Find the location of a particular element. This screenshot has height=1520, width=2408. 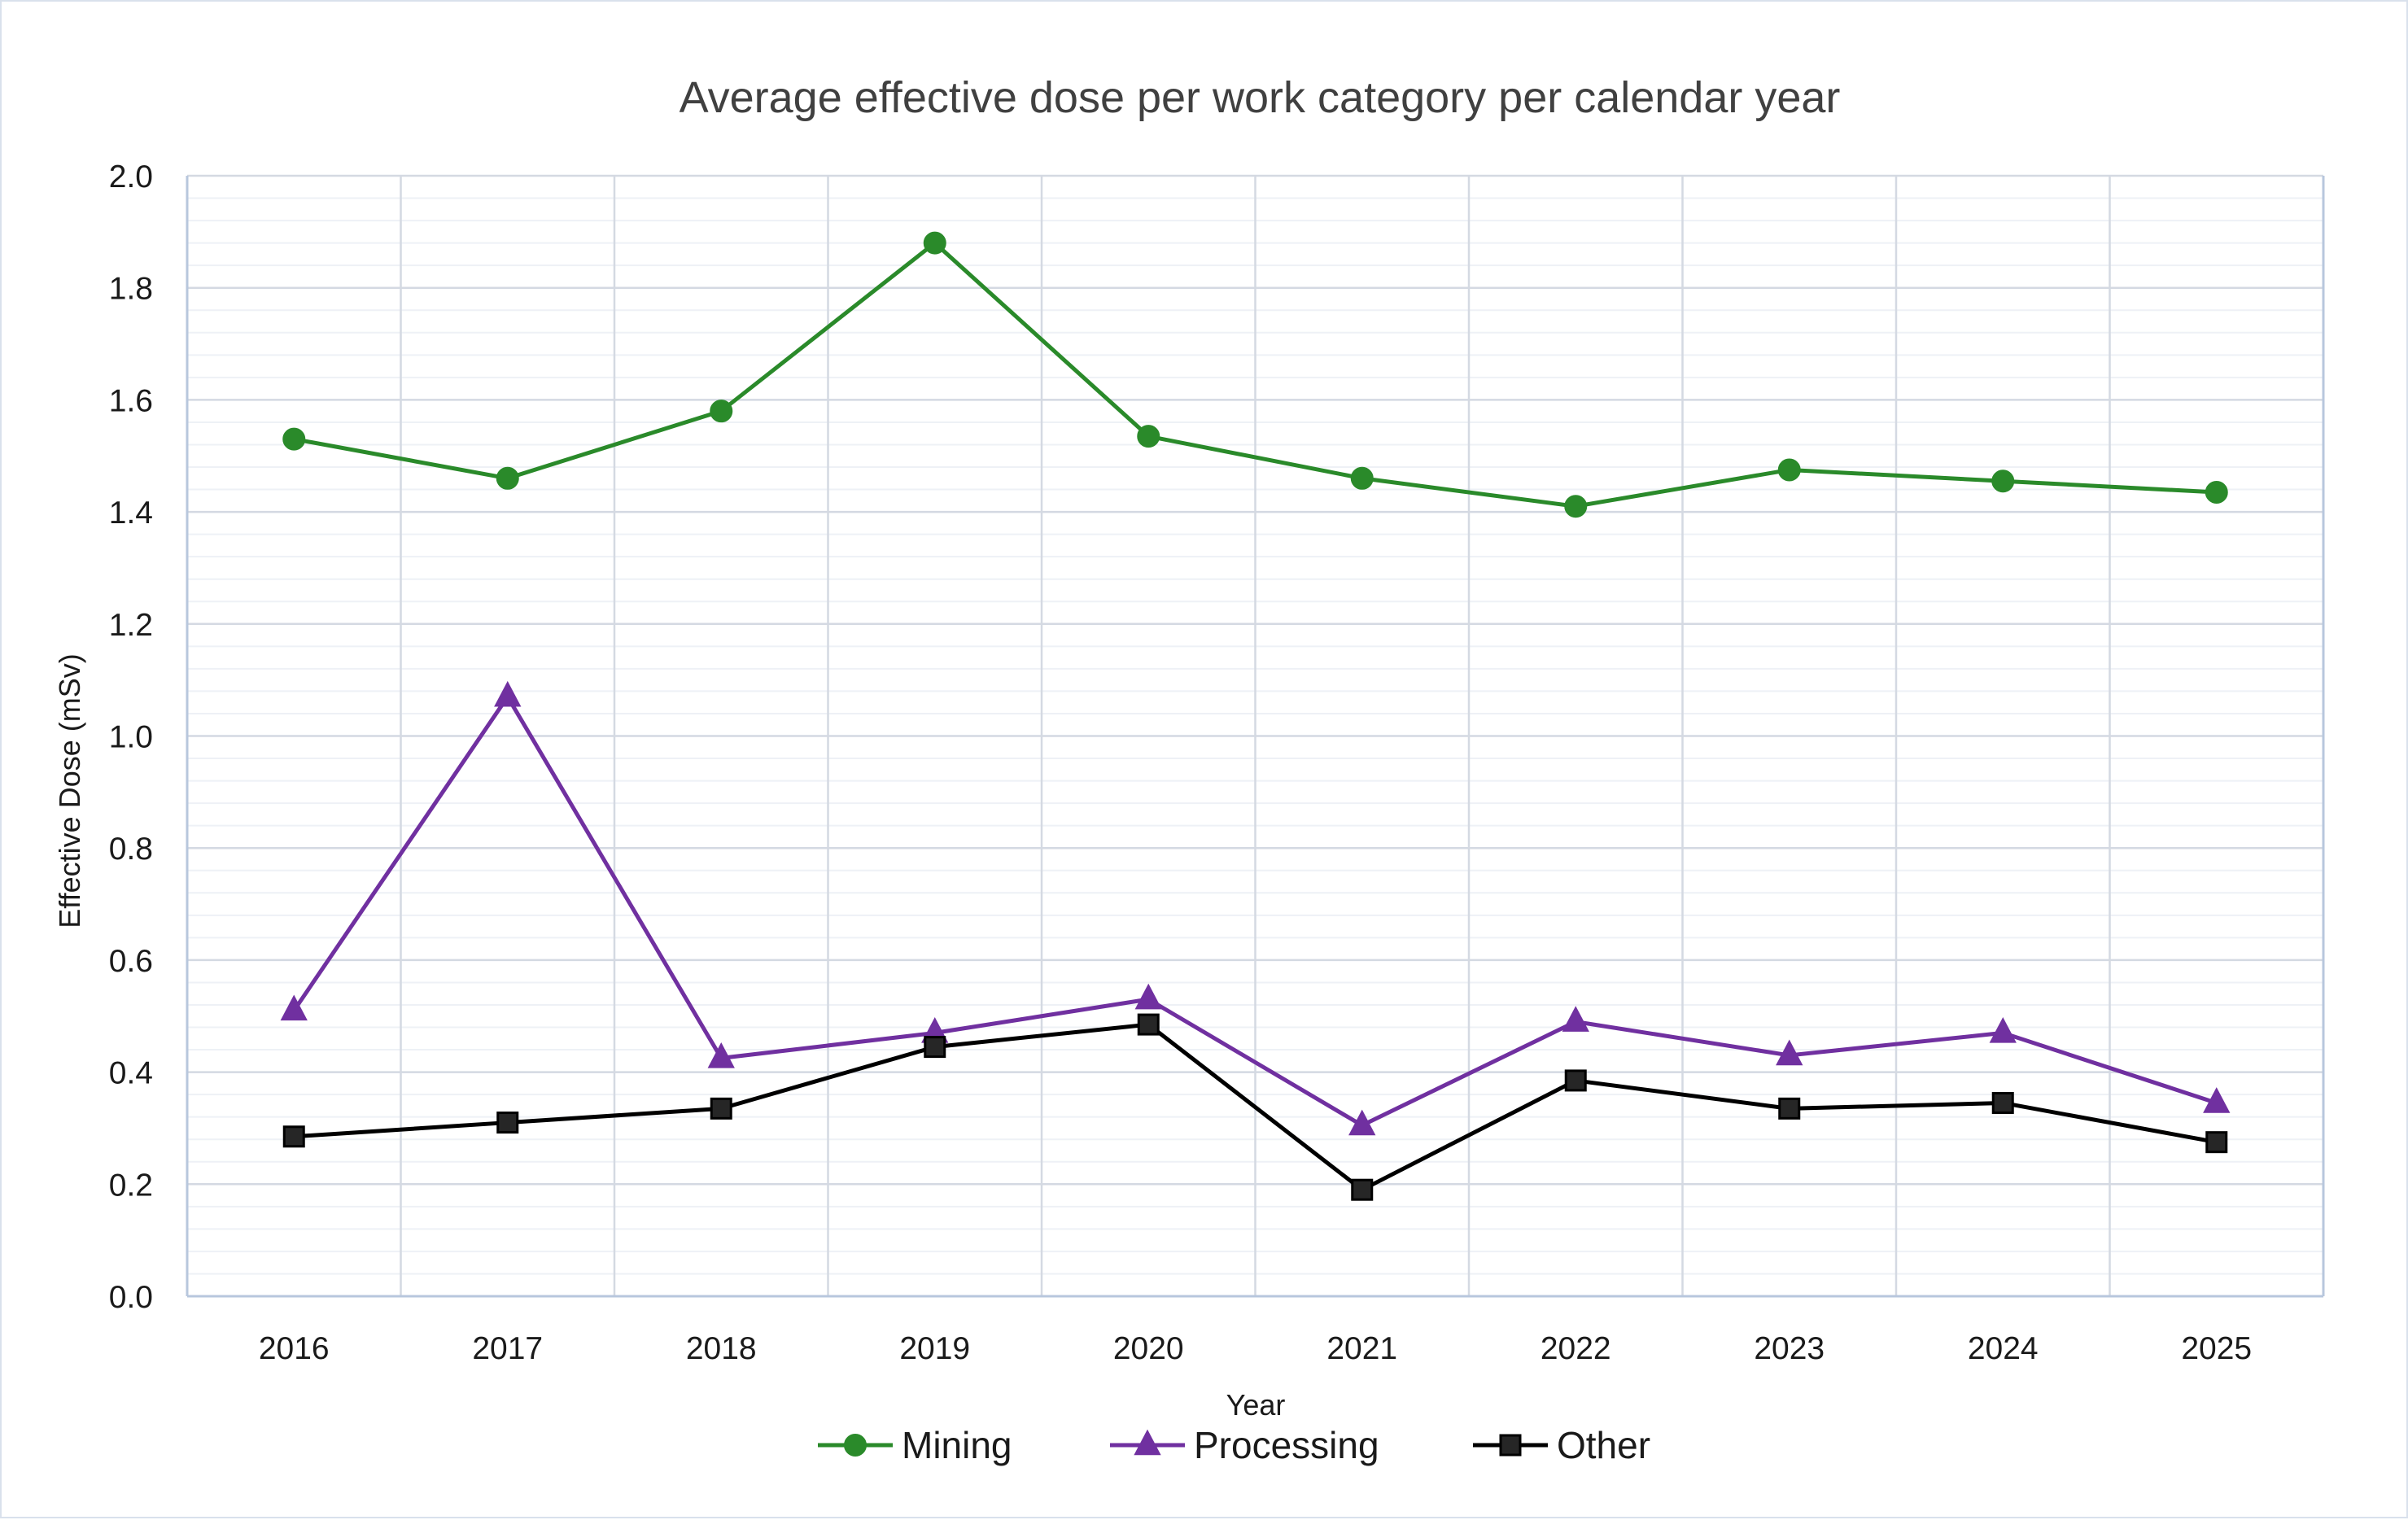

y-axis-tick-labels: 0.0 0.2 0.4 0.6 0.8 1.0 1.2 1.4 1.6 1.8 2.0 is located at coordinates (131, 737).